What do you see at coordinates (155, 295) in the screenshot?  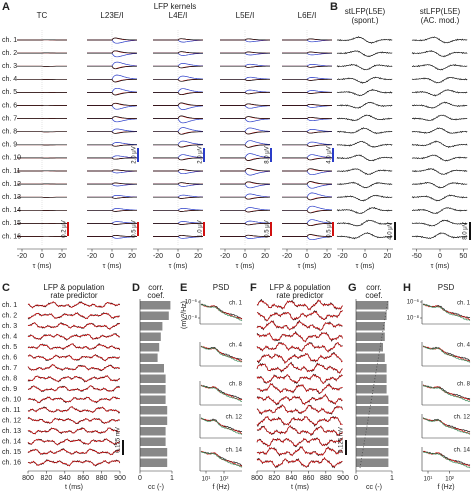 I see `panel-title: coef.` at bounding box center [155, 295].